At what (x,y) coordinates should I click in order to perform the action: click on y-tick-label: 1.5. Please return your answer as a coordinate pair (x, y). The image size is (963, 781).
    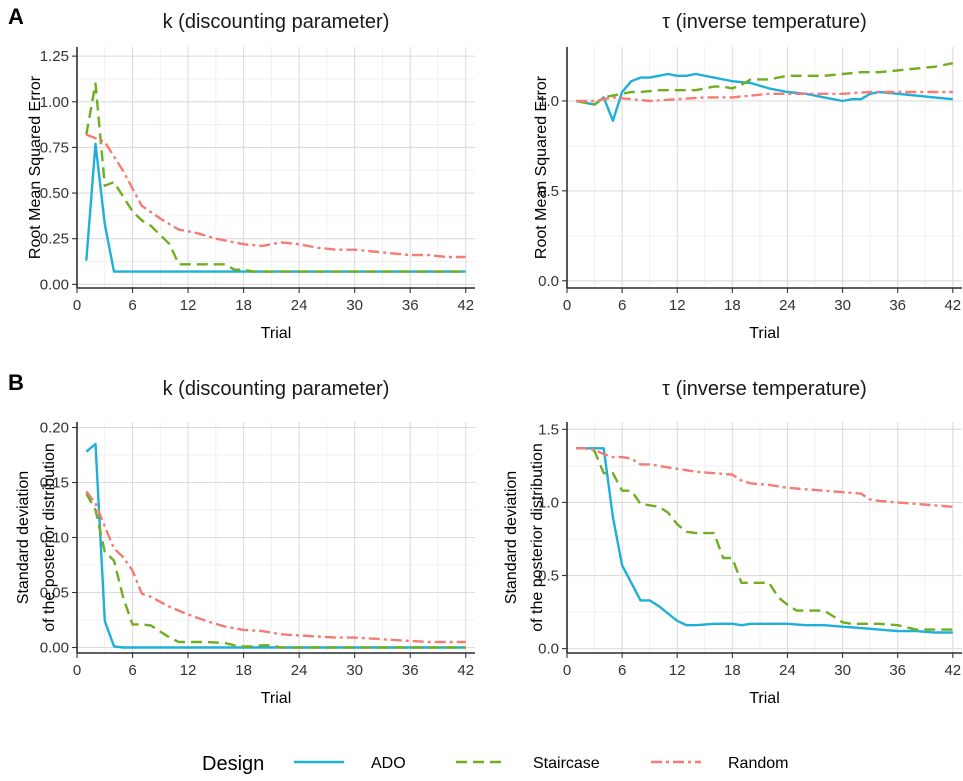
    Looking at the image, I should click on (548, 429).